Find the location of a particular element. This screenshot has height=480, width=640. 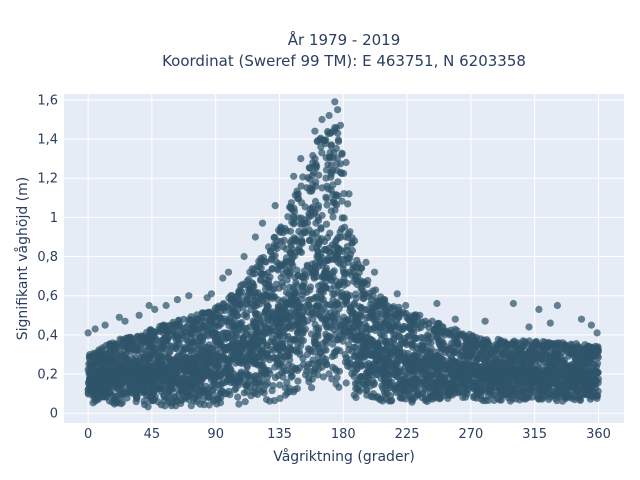

x-tick-label: 270 is located at coordinates (470, 434).